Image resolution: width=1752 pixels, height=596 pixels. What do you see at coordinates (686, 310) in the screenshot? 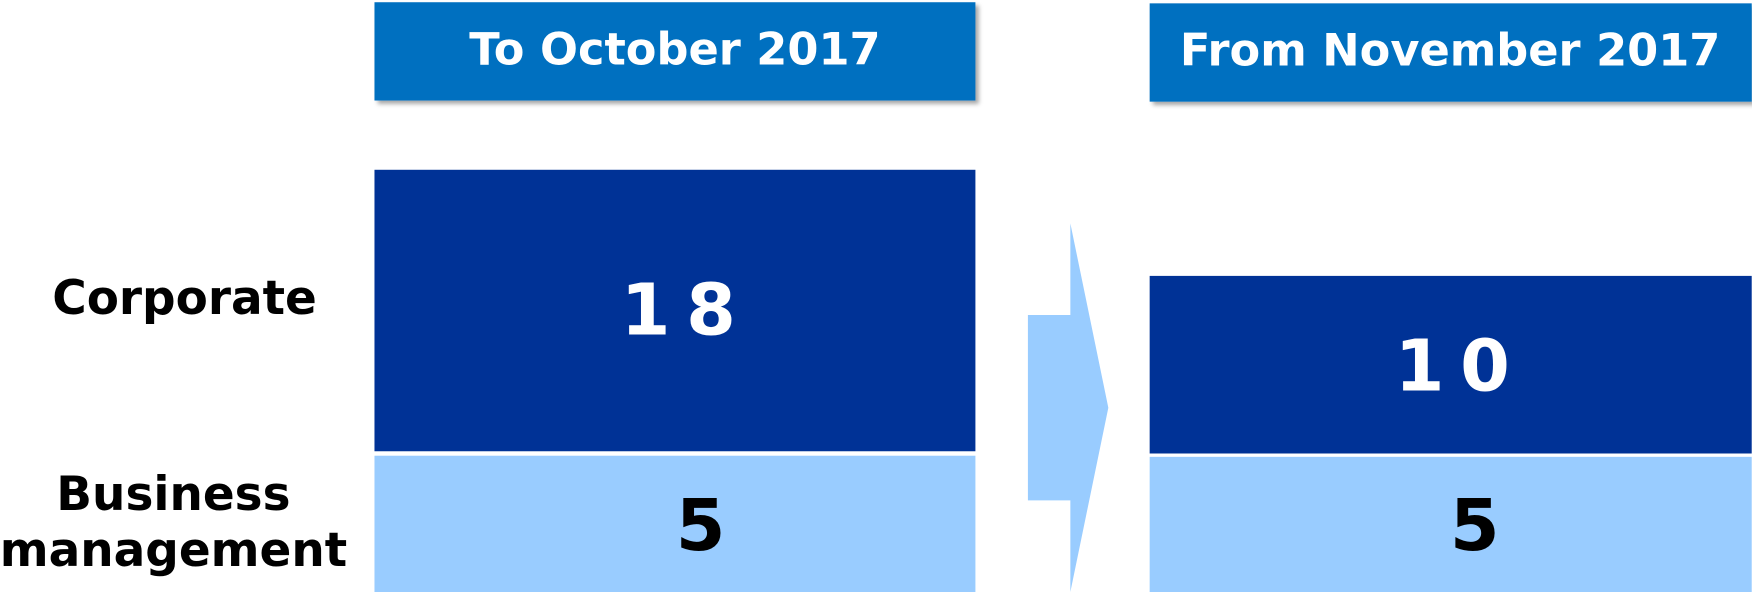
I see `cell-value: 18` at bounding box center [686, 310].